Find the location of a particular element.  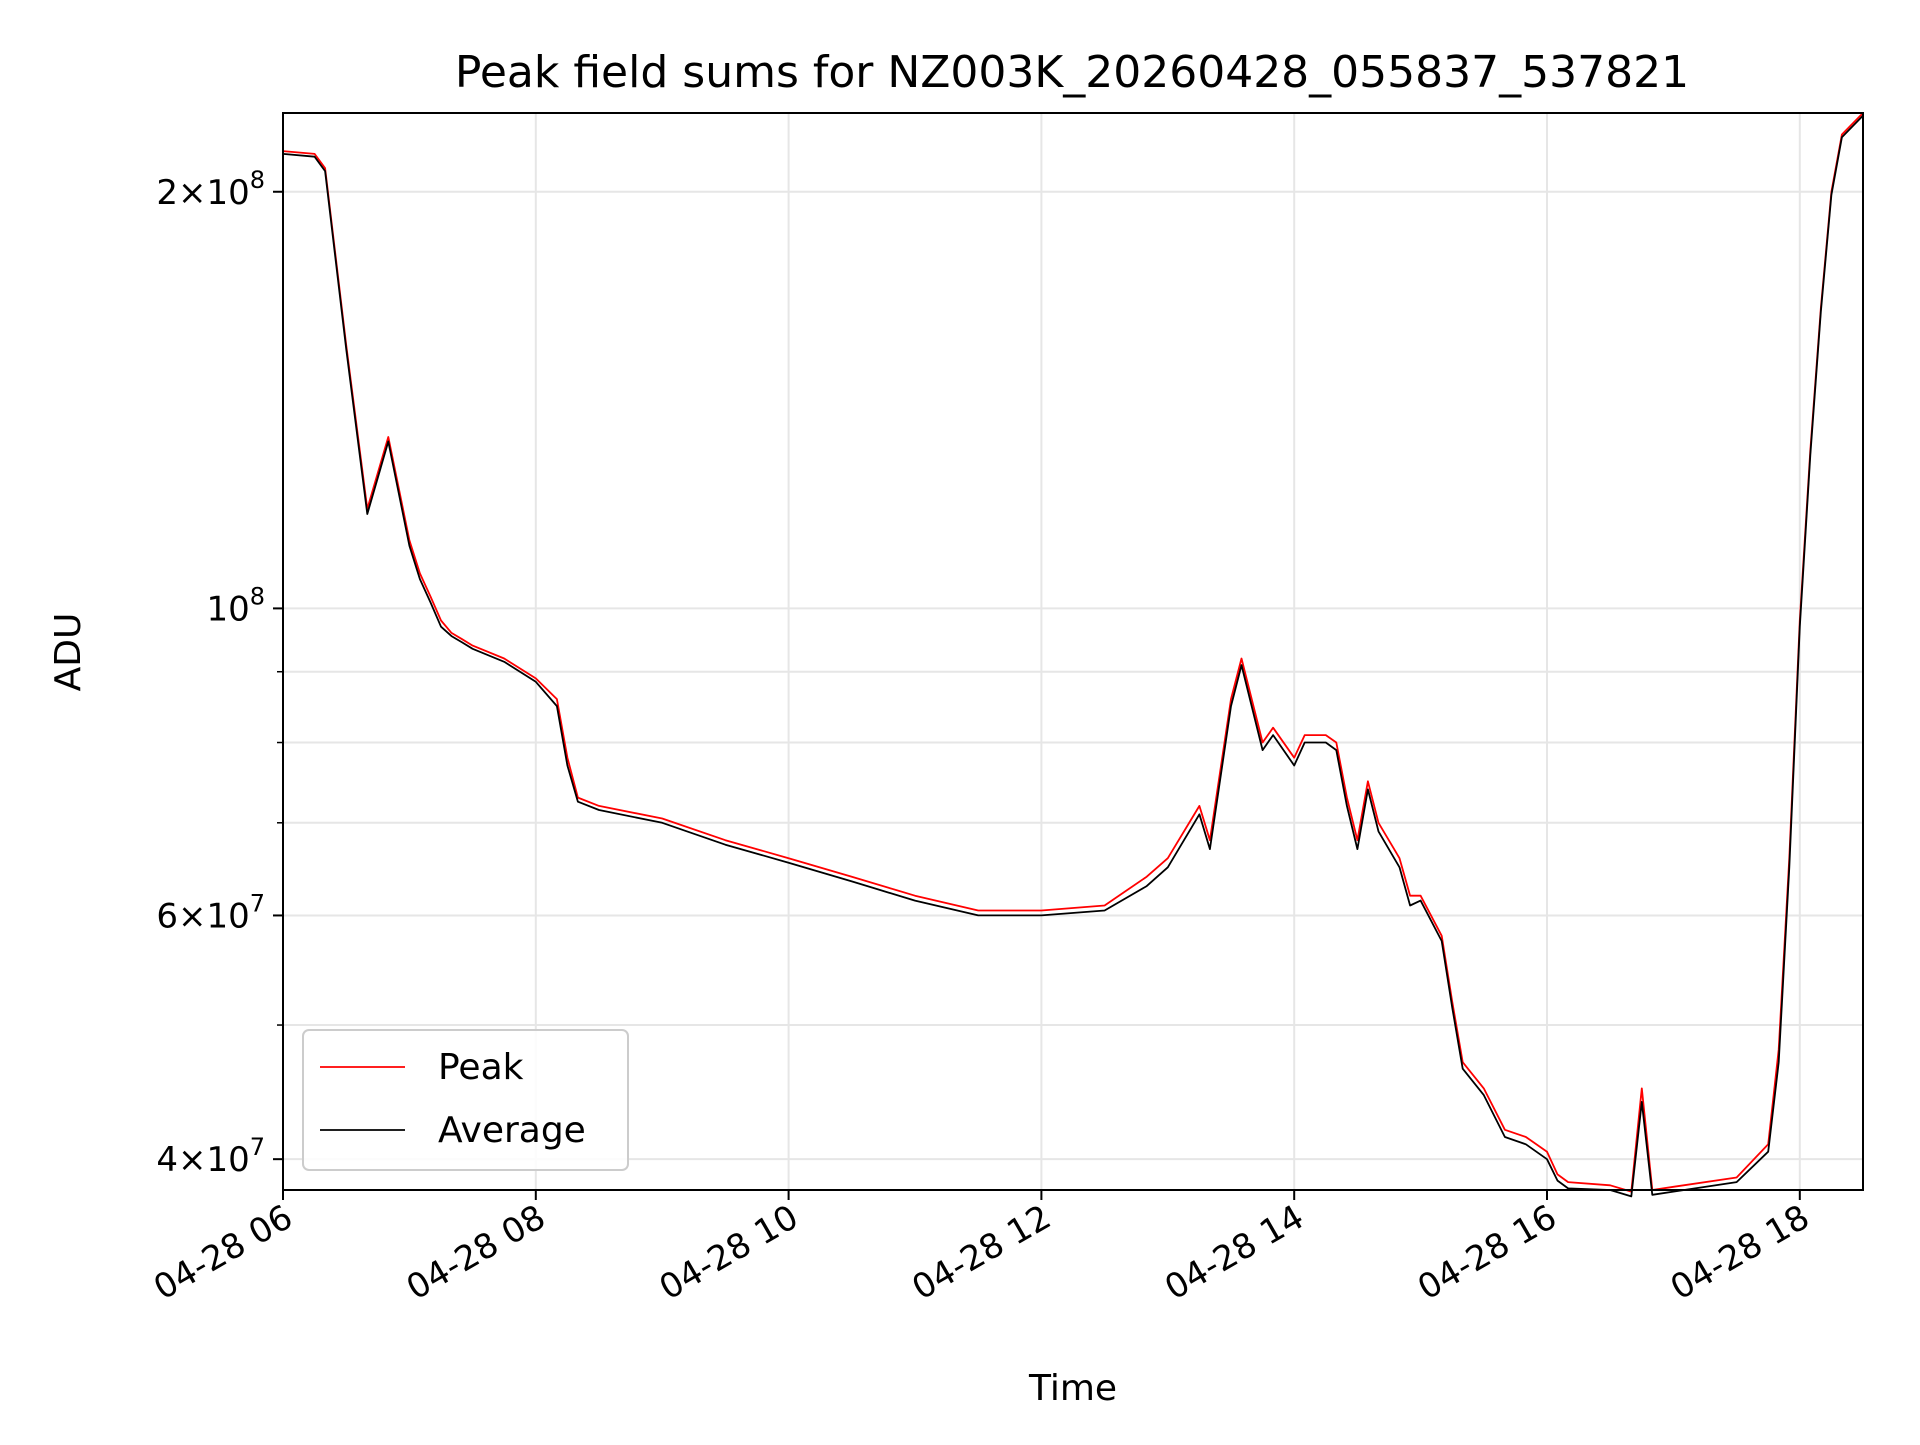

x-tick-label: 04-28 08 is located at coordinates (476, 1252).